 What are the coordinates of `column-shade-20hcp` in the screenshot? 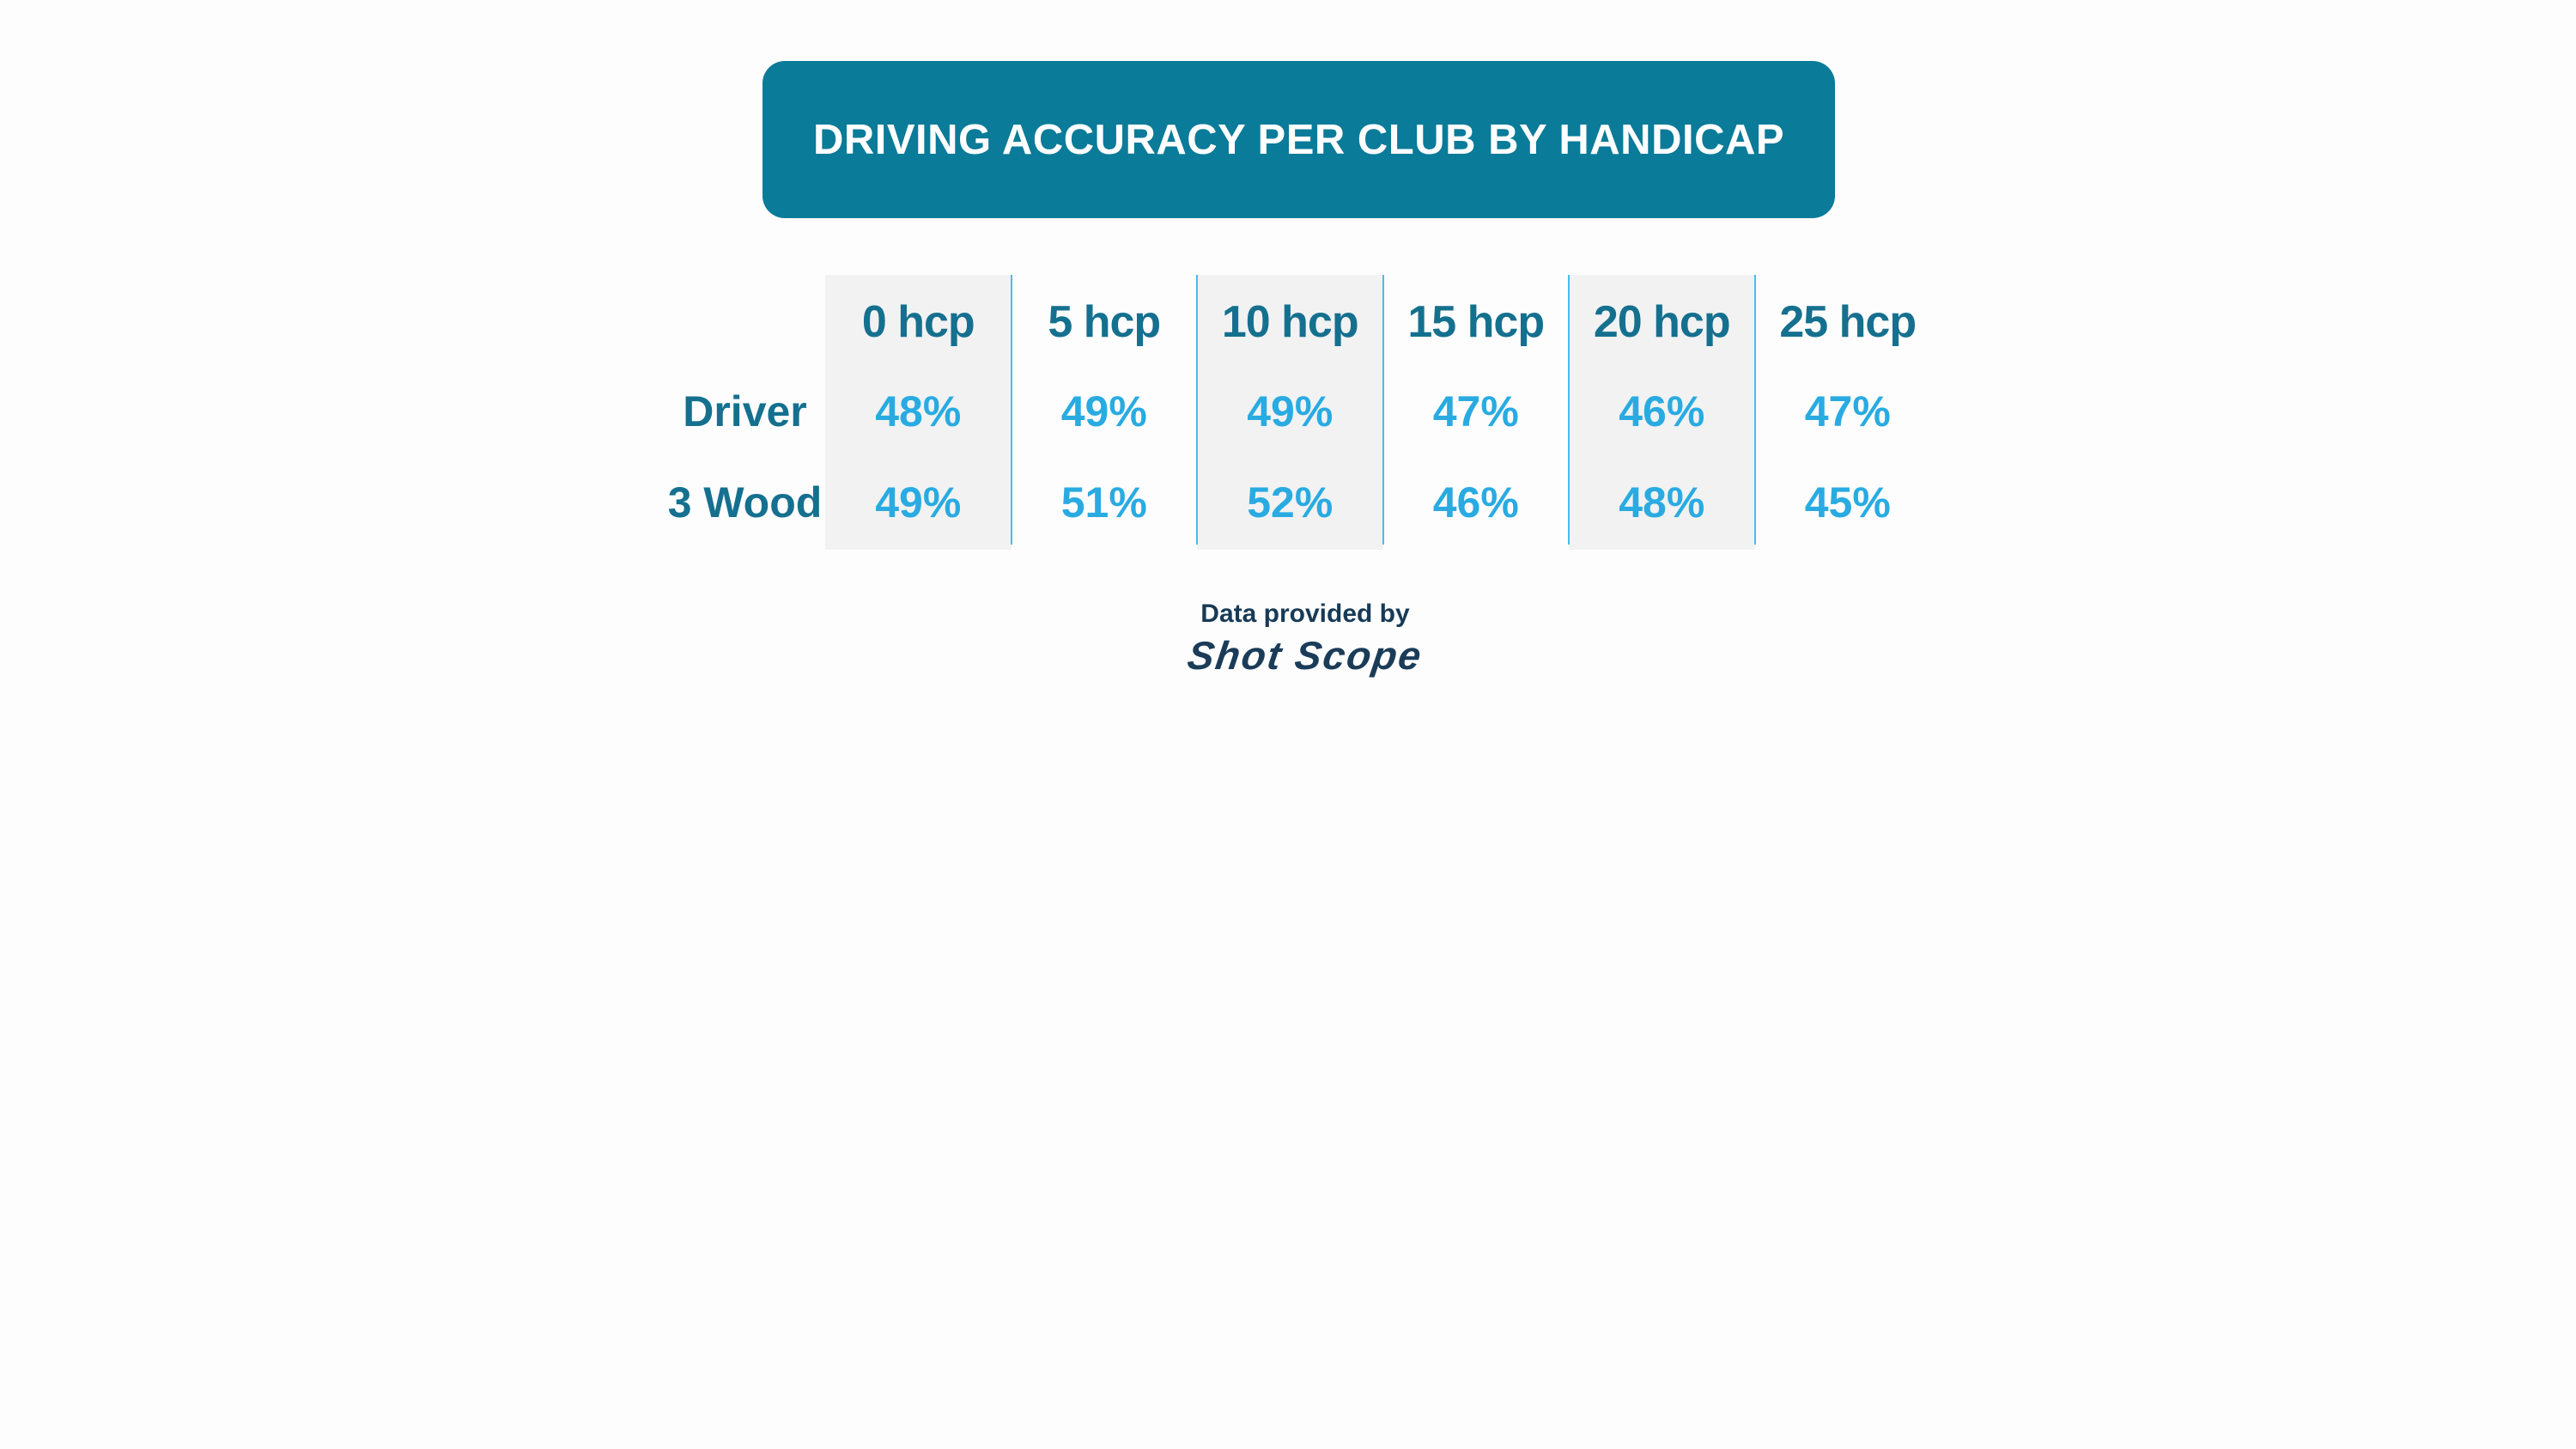 It's located at (1662, 412).